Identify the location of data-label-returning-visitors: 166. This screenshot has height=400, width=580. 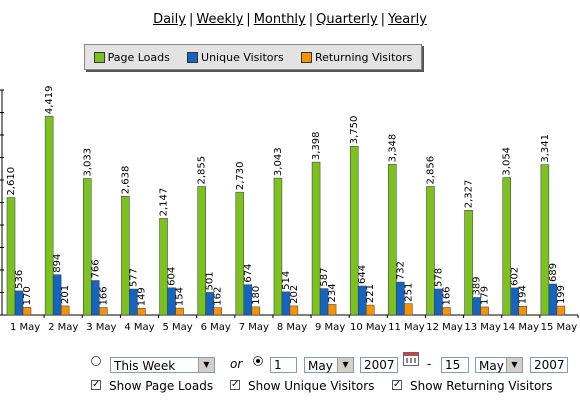
(446, 295).